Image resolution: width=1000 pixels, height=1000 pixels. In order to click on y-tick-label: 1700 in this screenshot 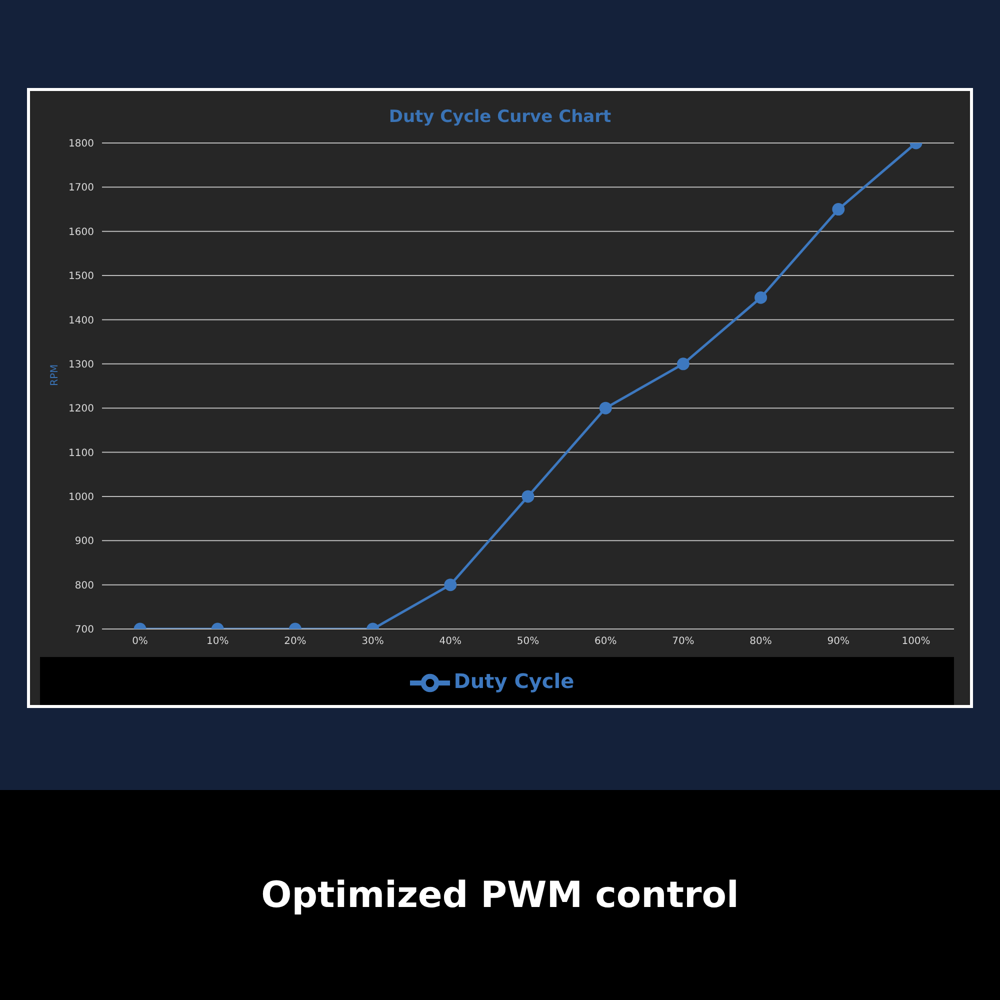, I will do `click(81, 188)`.